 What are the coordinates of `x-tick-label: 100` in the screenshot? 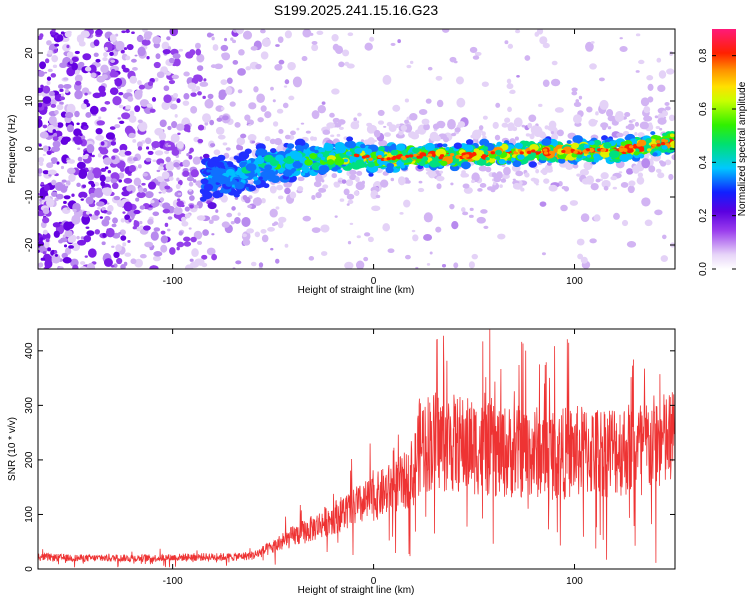 It's located at (574, 581).